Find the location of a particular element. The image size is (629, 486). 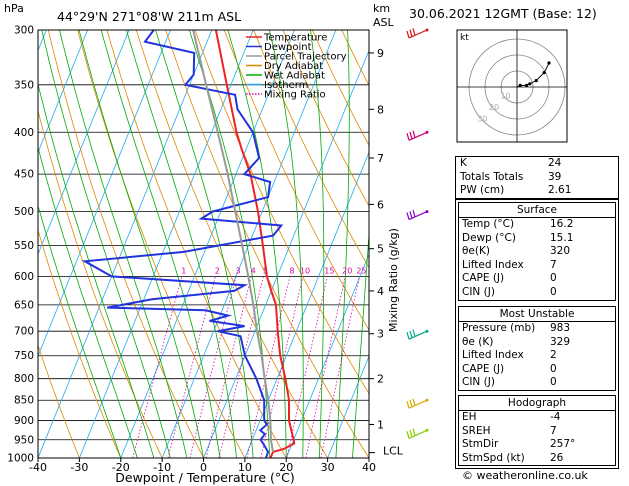

index-row: Temp (°C) 16.2 is located at coordinates (537, 225).